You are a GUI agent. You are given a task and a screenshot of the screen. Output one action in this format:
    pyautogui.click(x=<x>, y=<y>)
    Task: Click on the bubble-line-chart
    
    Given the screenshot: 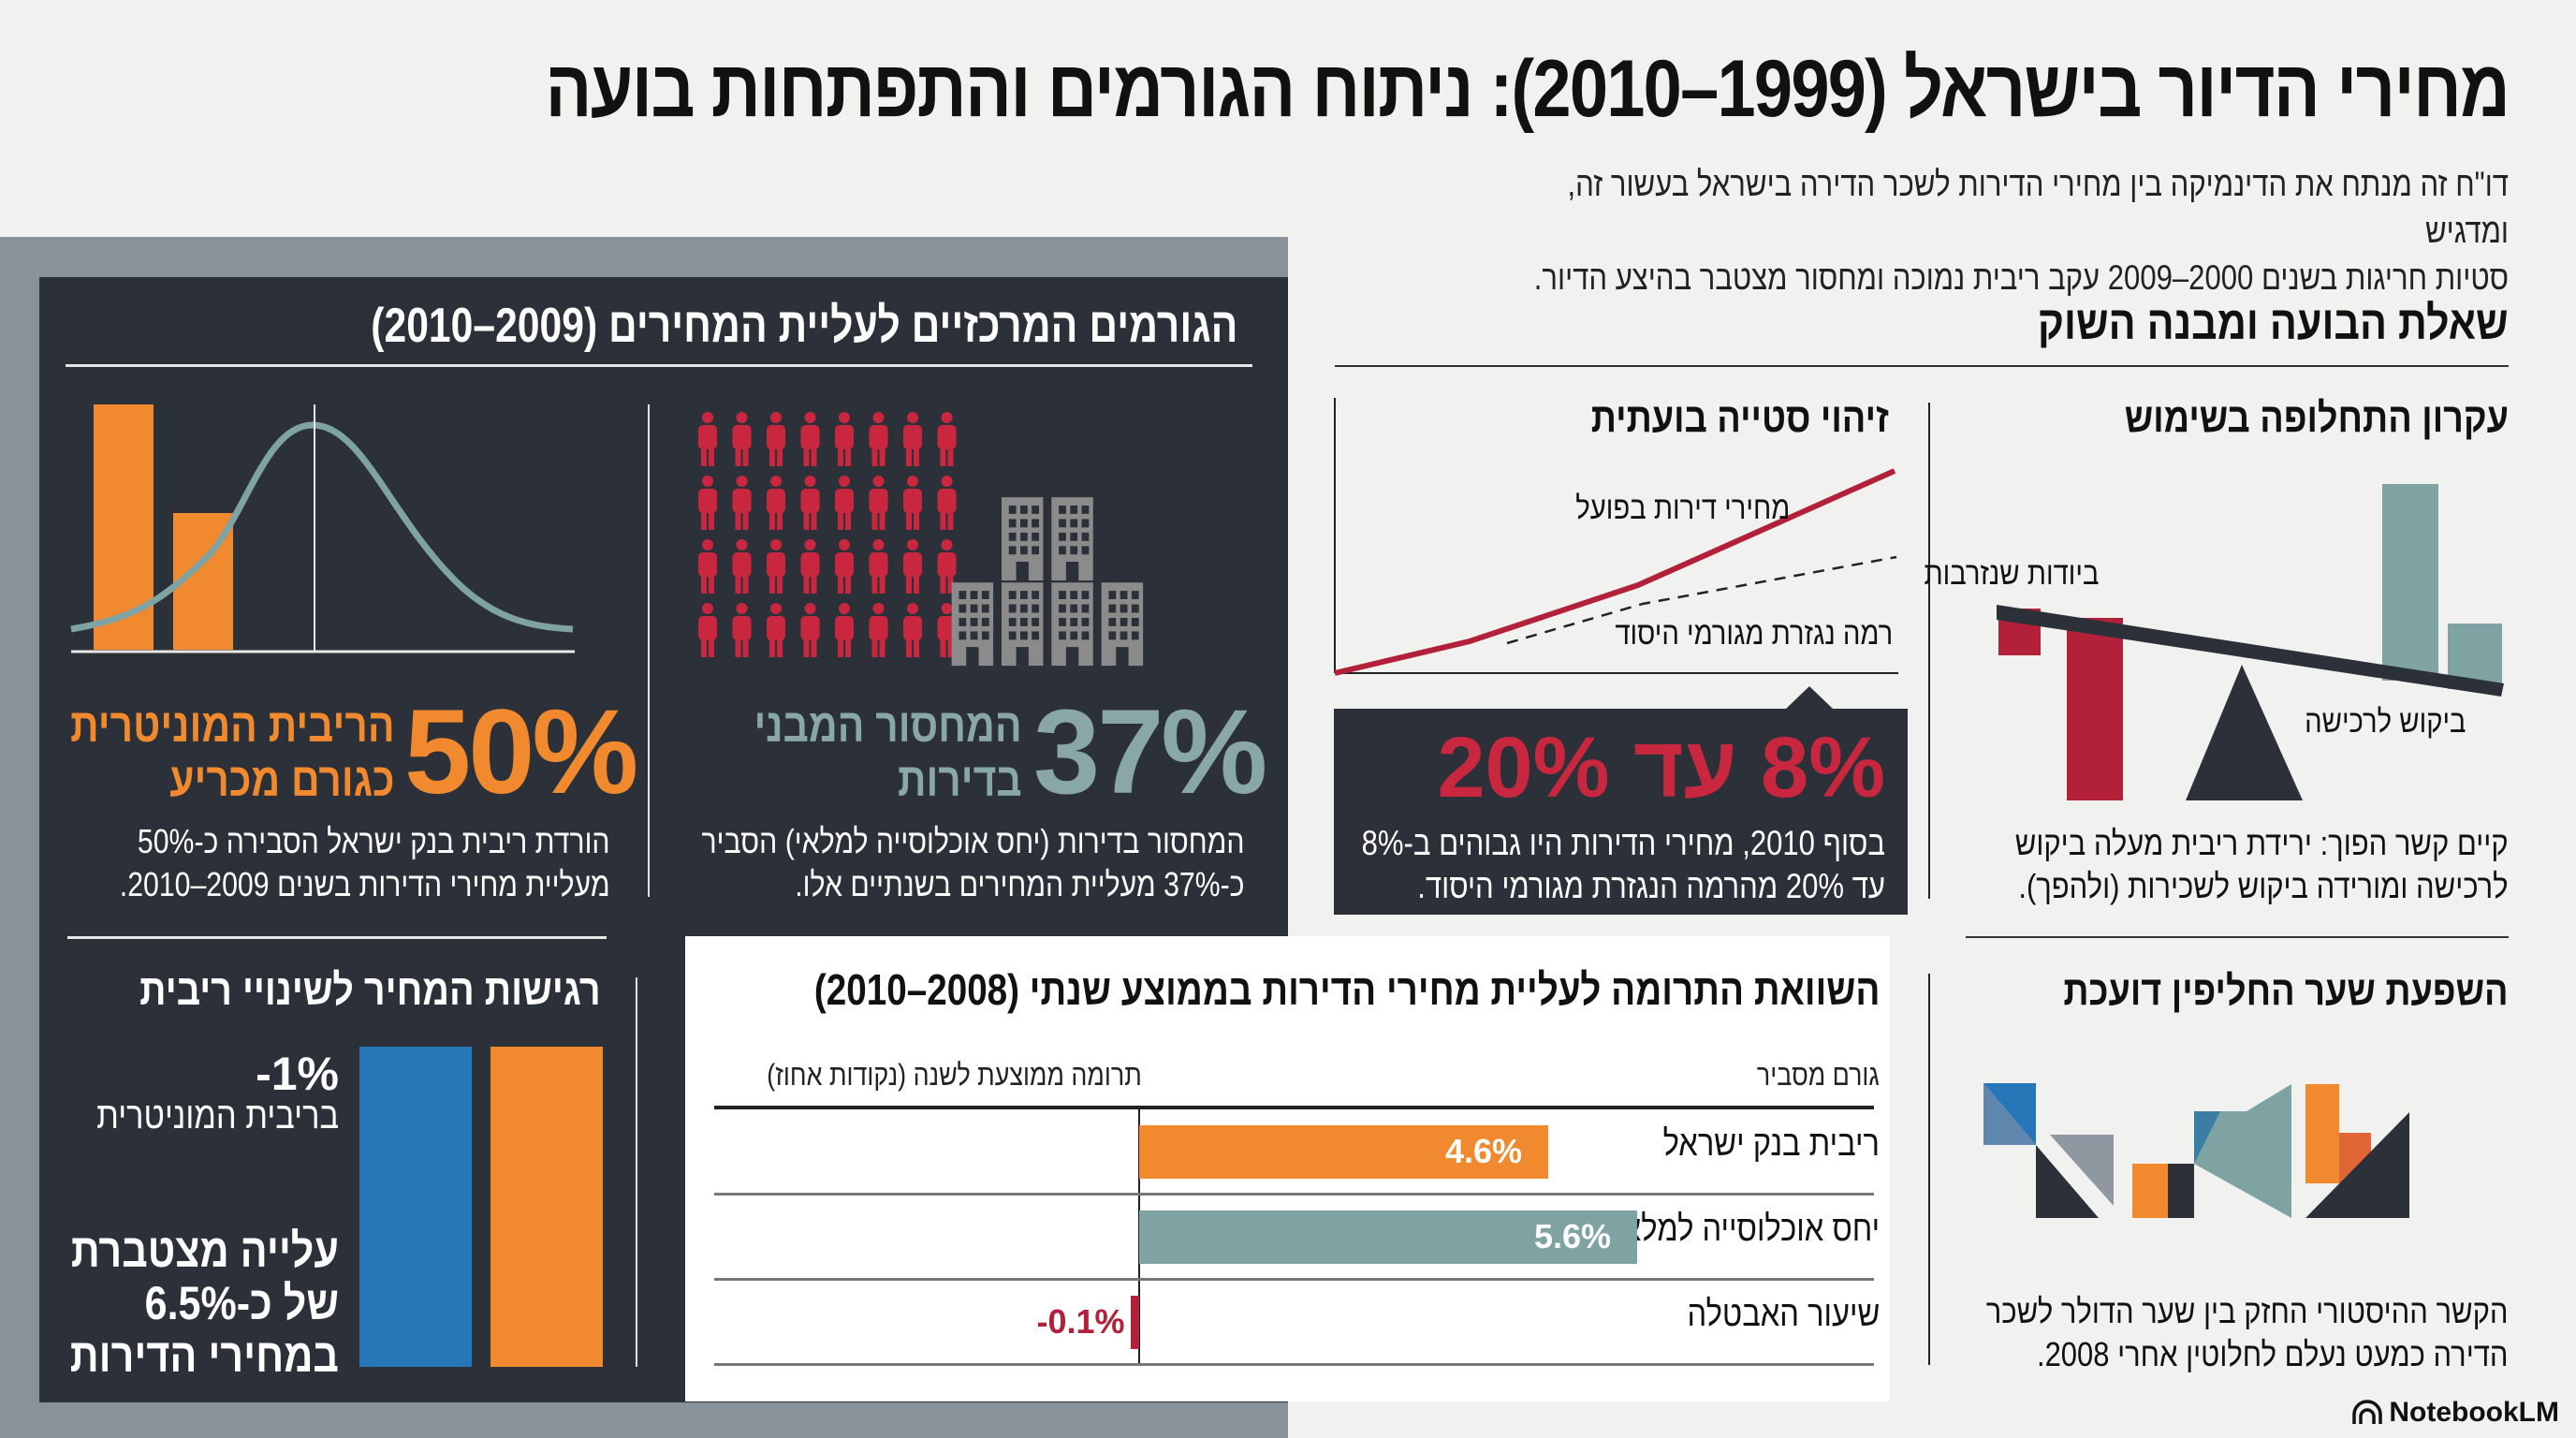 What is the action you would take?
    pyautogui.click(x=1616, y=537)
    